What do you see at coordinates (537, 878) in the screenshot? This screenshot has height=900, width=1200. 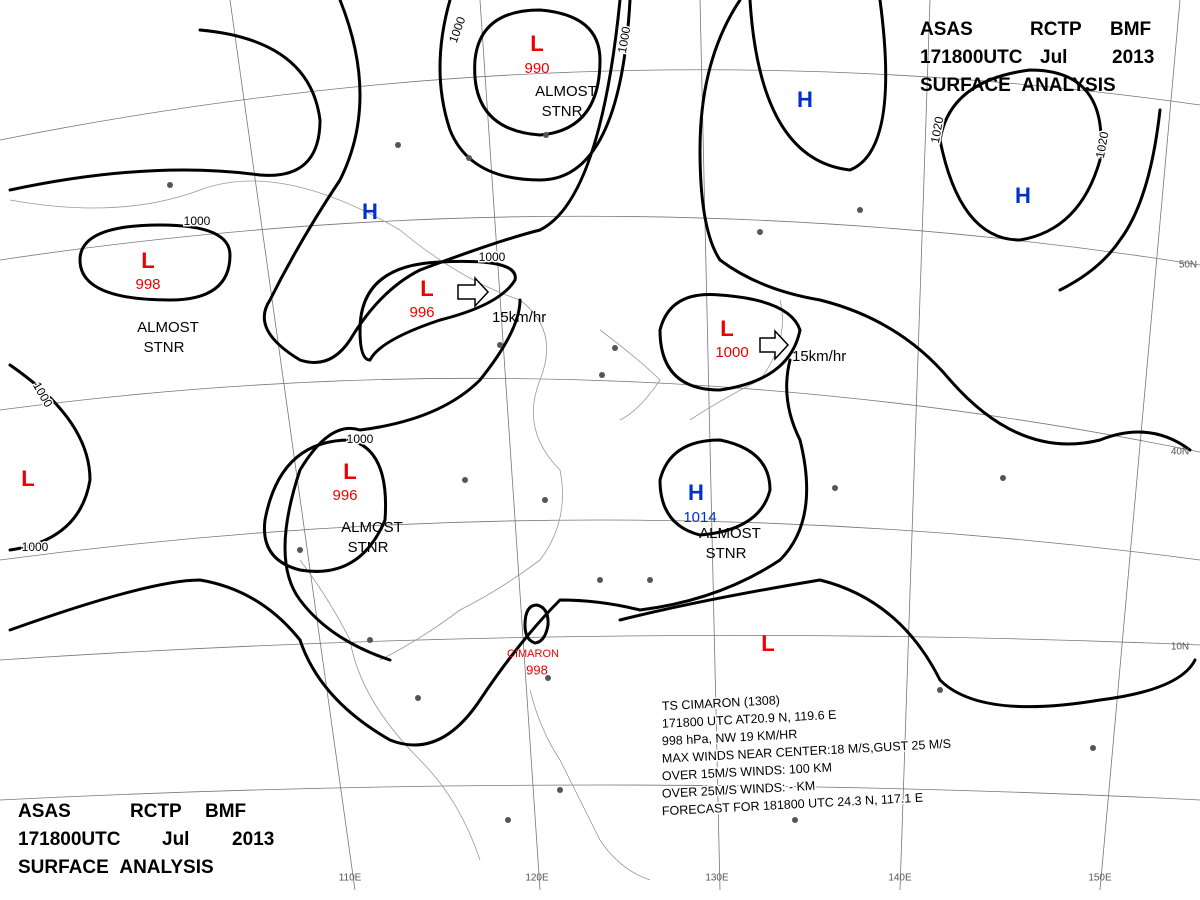 I see `longitude-label: 120E` at bounding box center [537, 878].